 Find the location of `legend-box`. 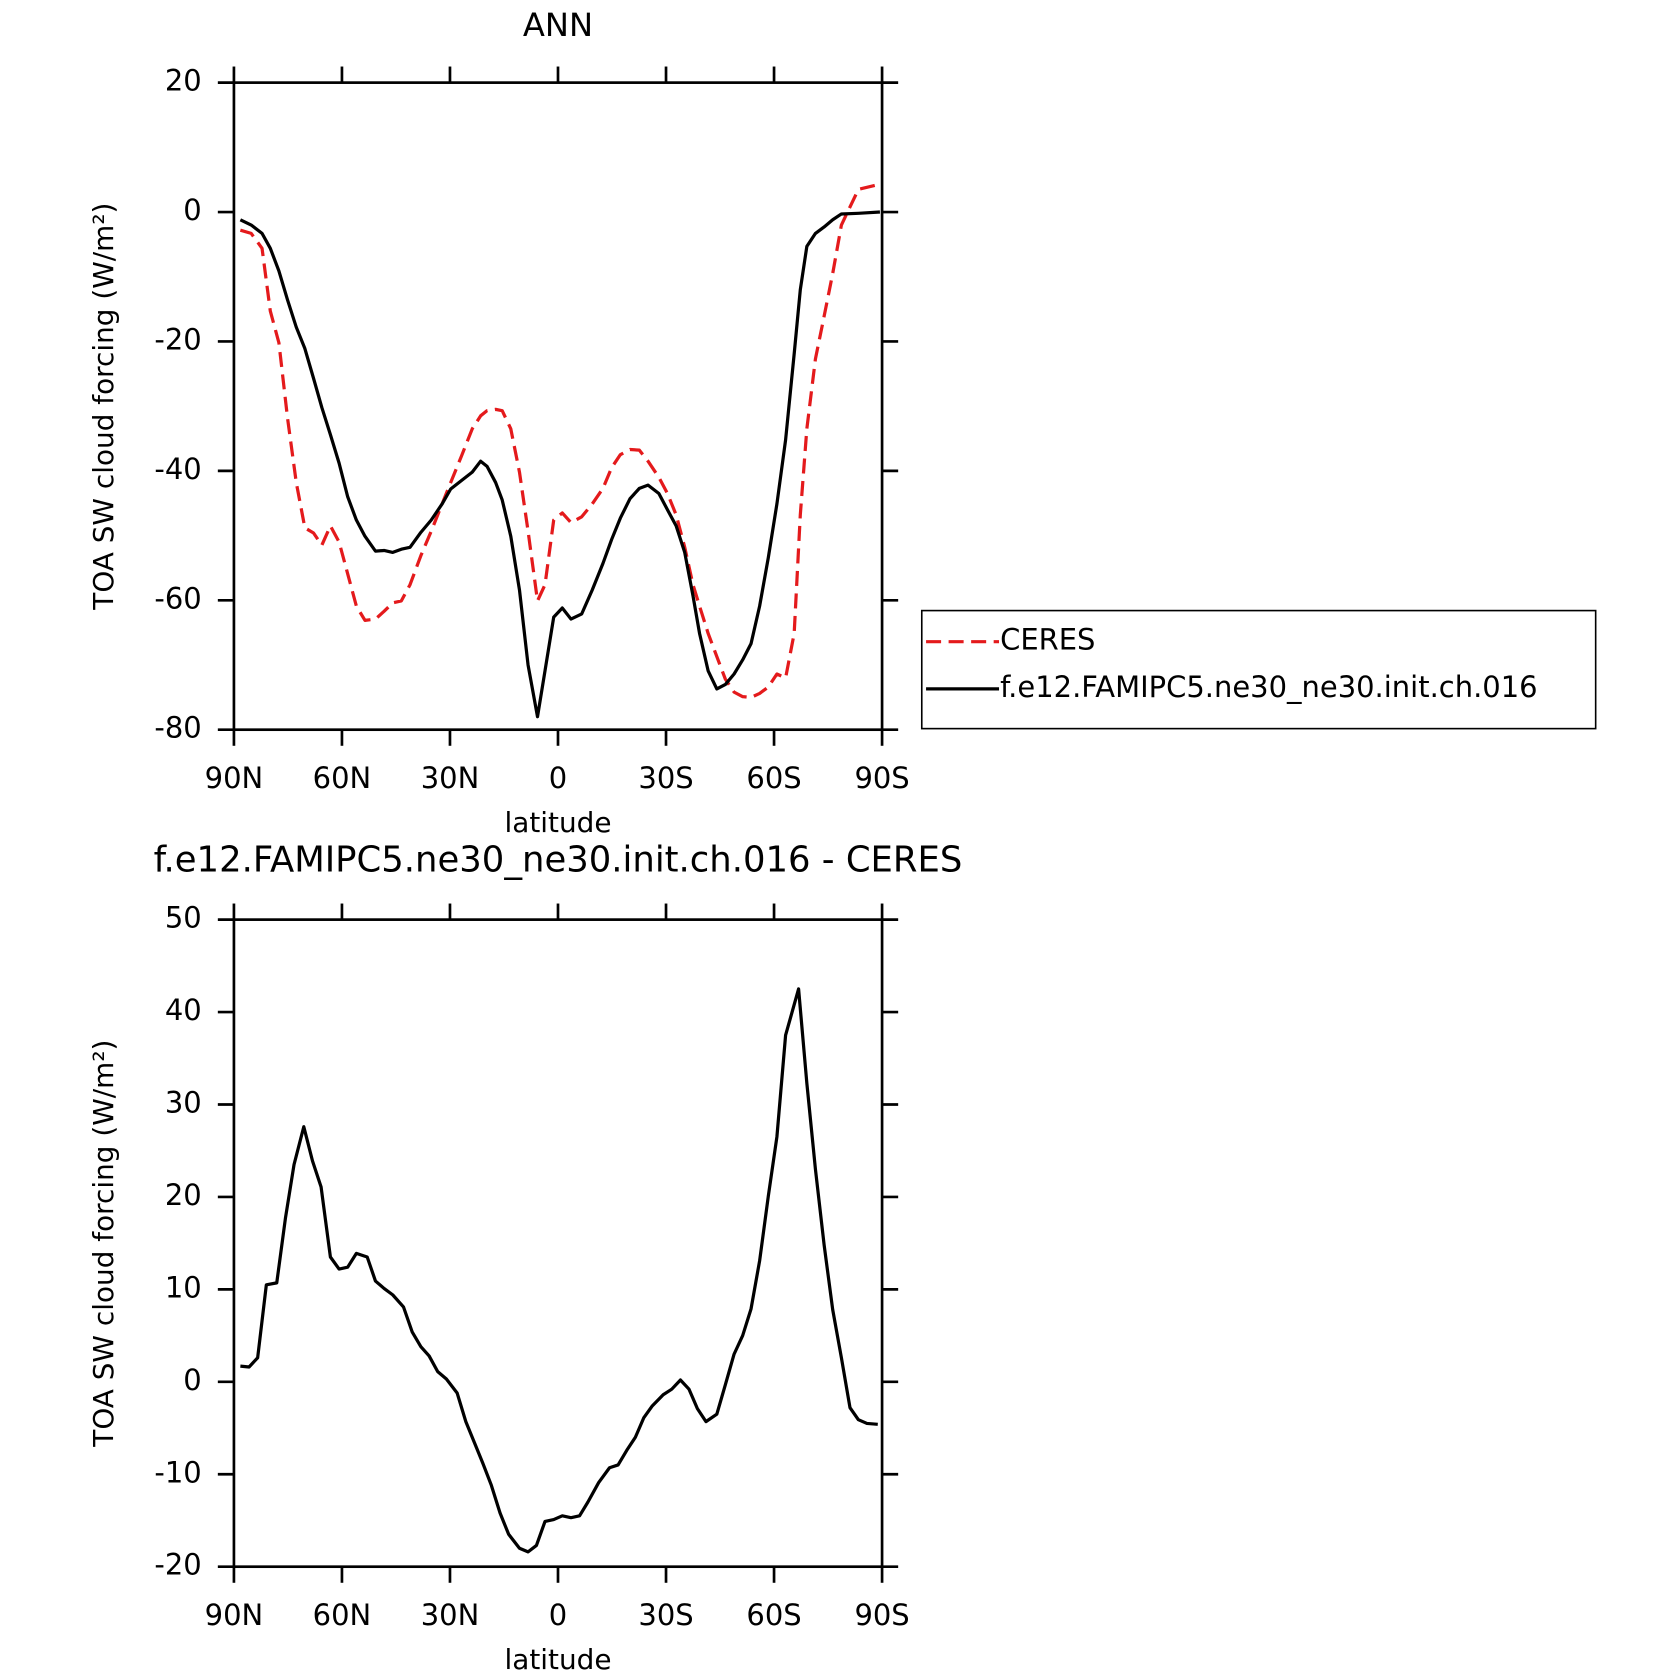

legend-box is located at coordinates (1258, 669).